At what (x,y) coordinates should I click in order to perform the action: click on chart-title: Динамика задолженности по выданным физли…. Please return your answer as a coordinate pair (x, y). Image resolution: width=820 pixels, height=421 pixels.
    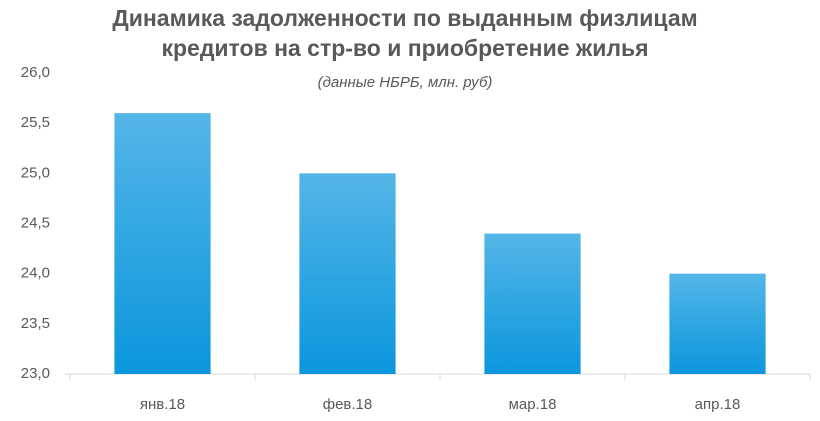
    Looking at the image, I should click on (404, 18).